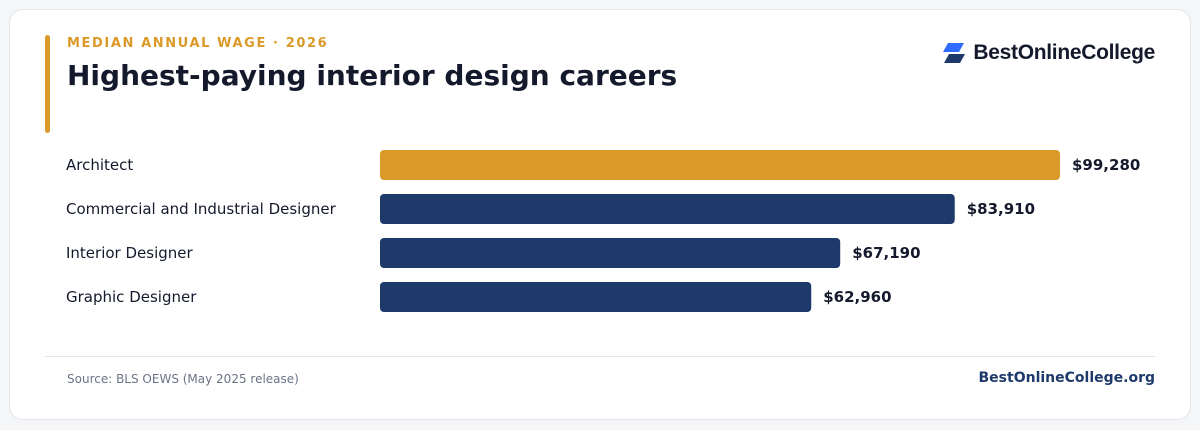  Describe the element at coordinates (954, 53) in the screenshot. I see `parallelogram-logo-icon` at that location.